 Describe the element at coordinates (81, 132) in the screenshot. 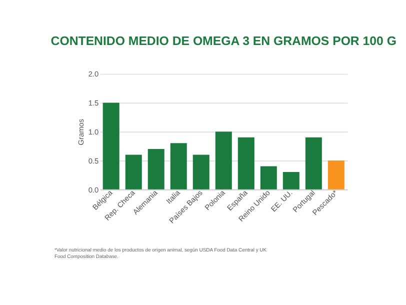

I see `y-axis-title: Gramos` at that location.